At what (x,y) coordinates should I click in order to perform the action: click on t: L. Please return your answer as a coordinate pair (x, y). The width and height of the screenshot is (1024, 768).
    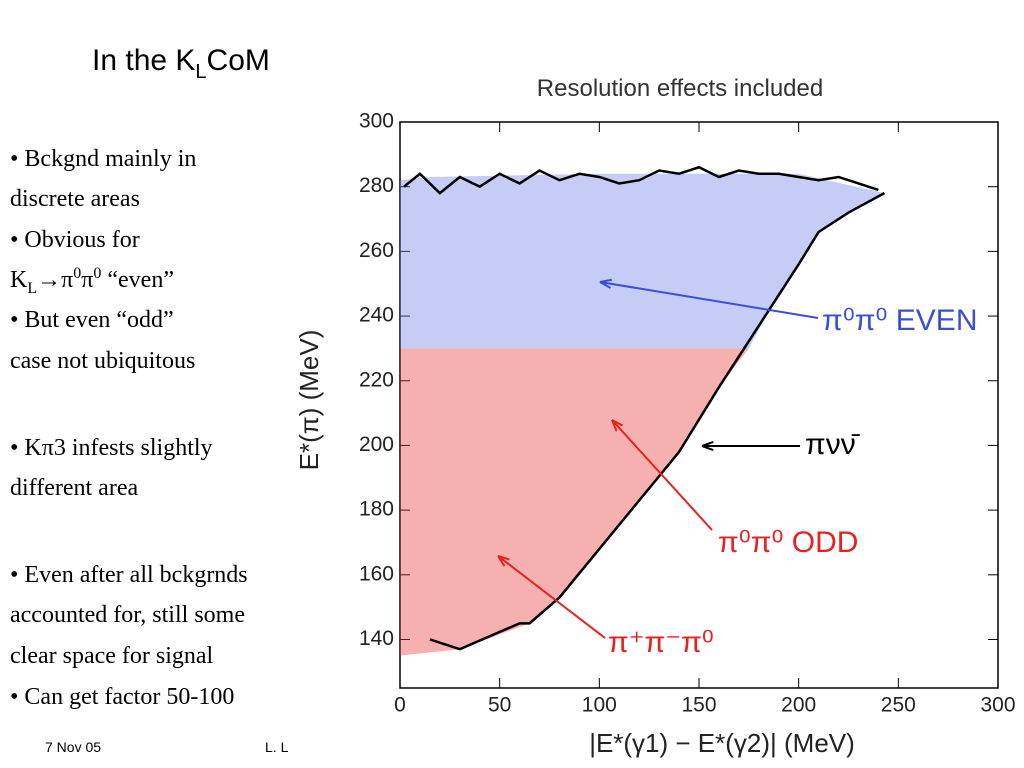
    Looking at the image, I should click on (32, 288).